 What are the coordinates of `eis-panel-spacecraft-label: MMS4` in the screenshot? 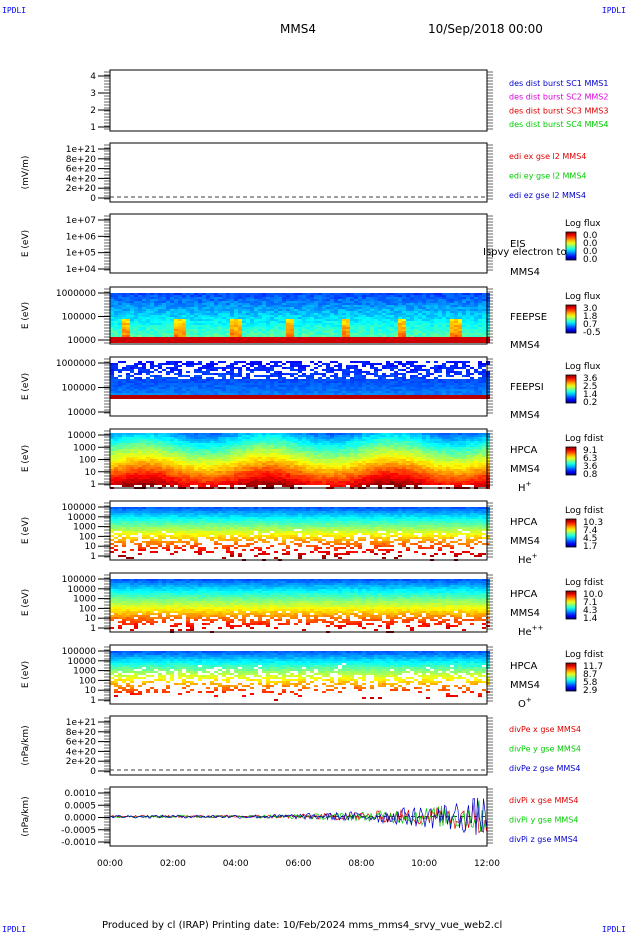 It's located at (525, 272).